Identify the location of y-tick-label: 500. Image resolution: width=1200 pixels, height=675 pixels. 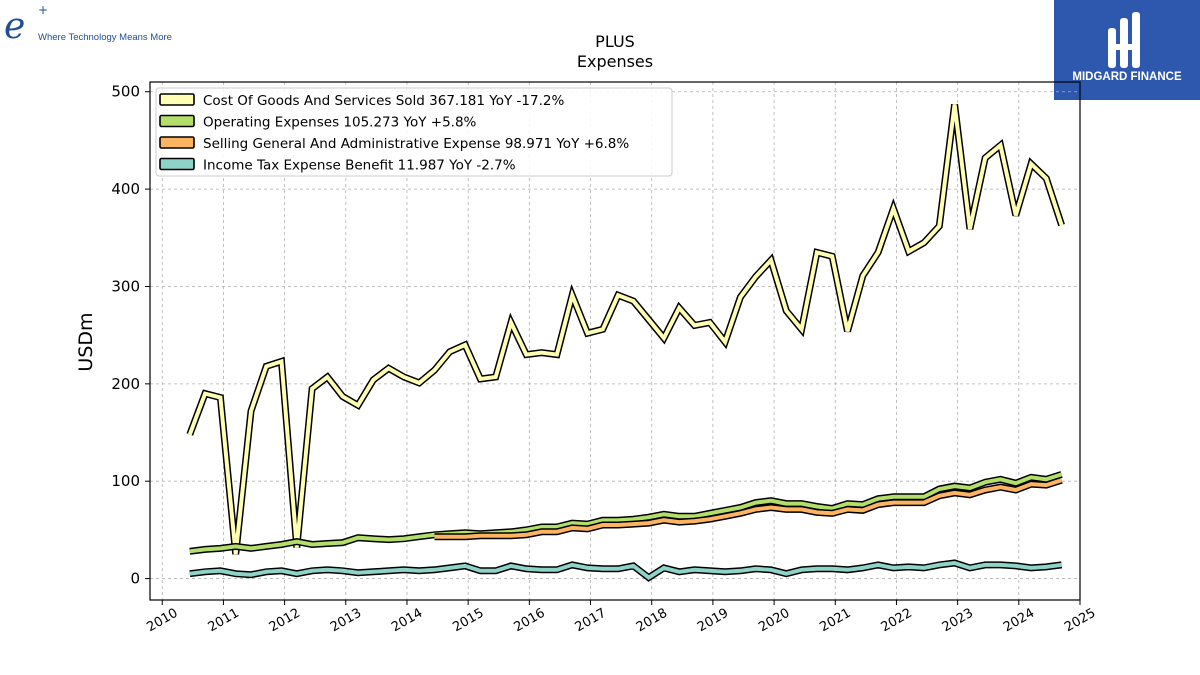
(125, 92).